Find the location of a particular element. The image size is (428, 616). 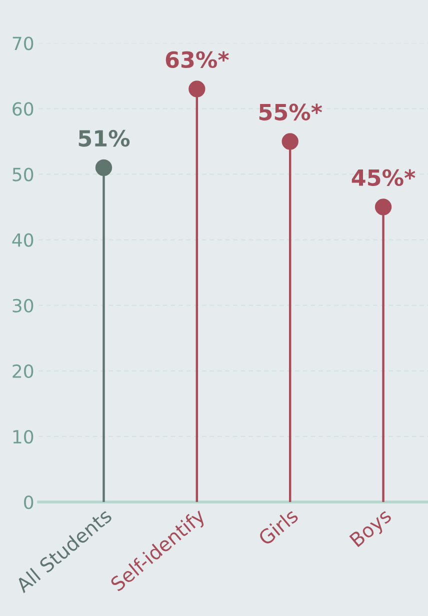

y-tick-label: 40 is located at coordinates (23, 240).